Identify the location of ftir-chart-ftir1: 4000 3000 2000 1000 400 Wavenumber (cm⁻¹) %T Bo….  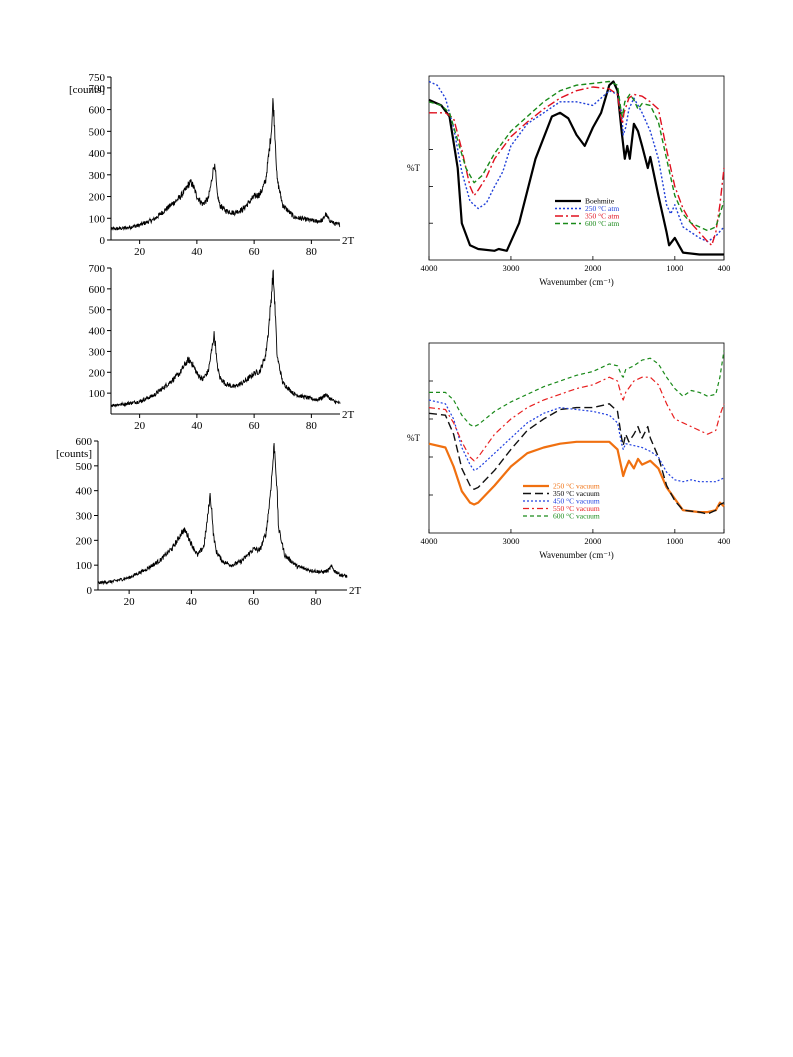
(569, 181).